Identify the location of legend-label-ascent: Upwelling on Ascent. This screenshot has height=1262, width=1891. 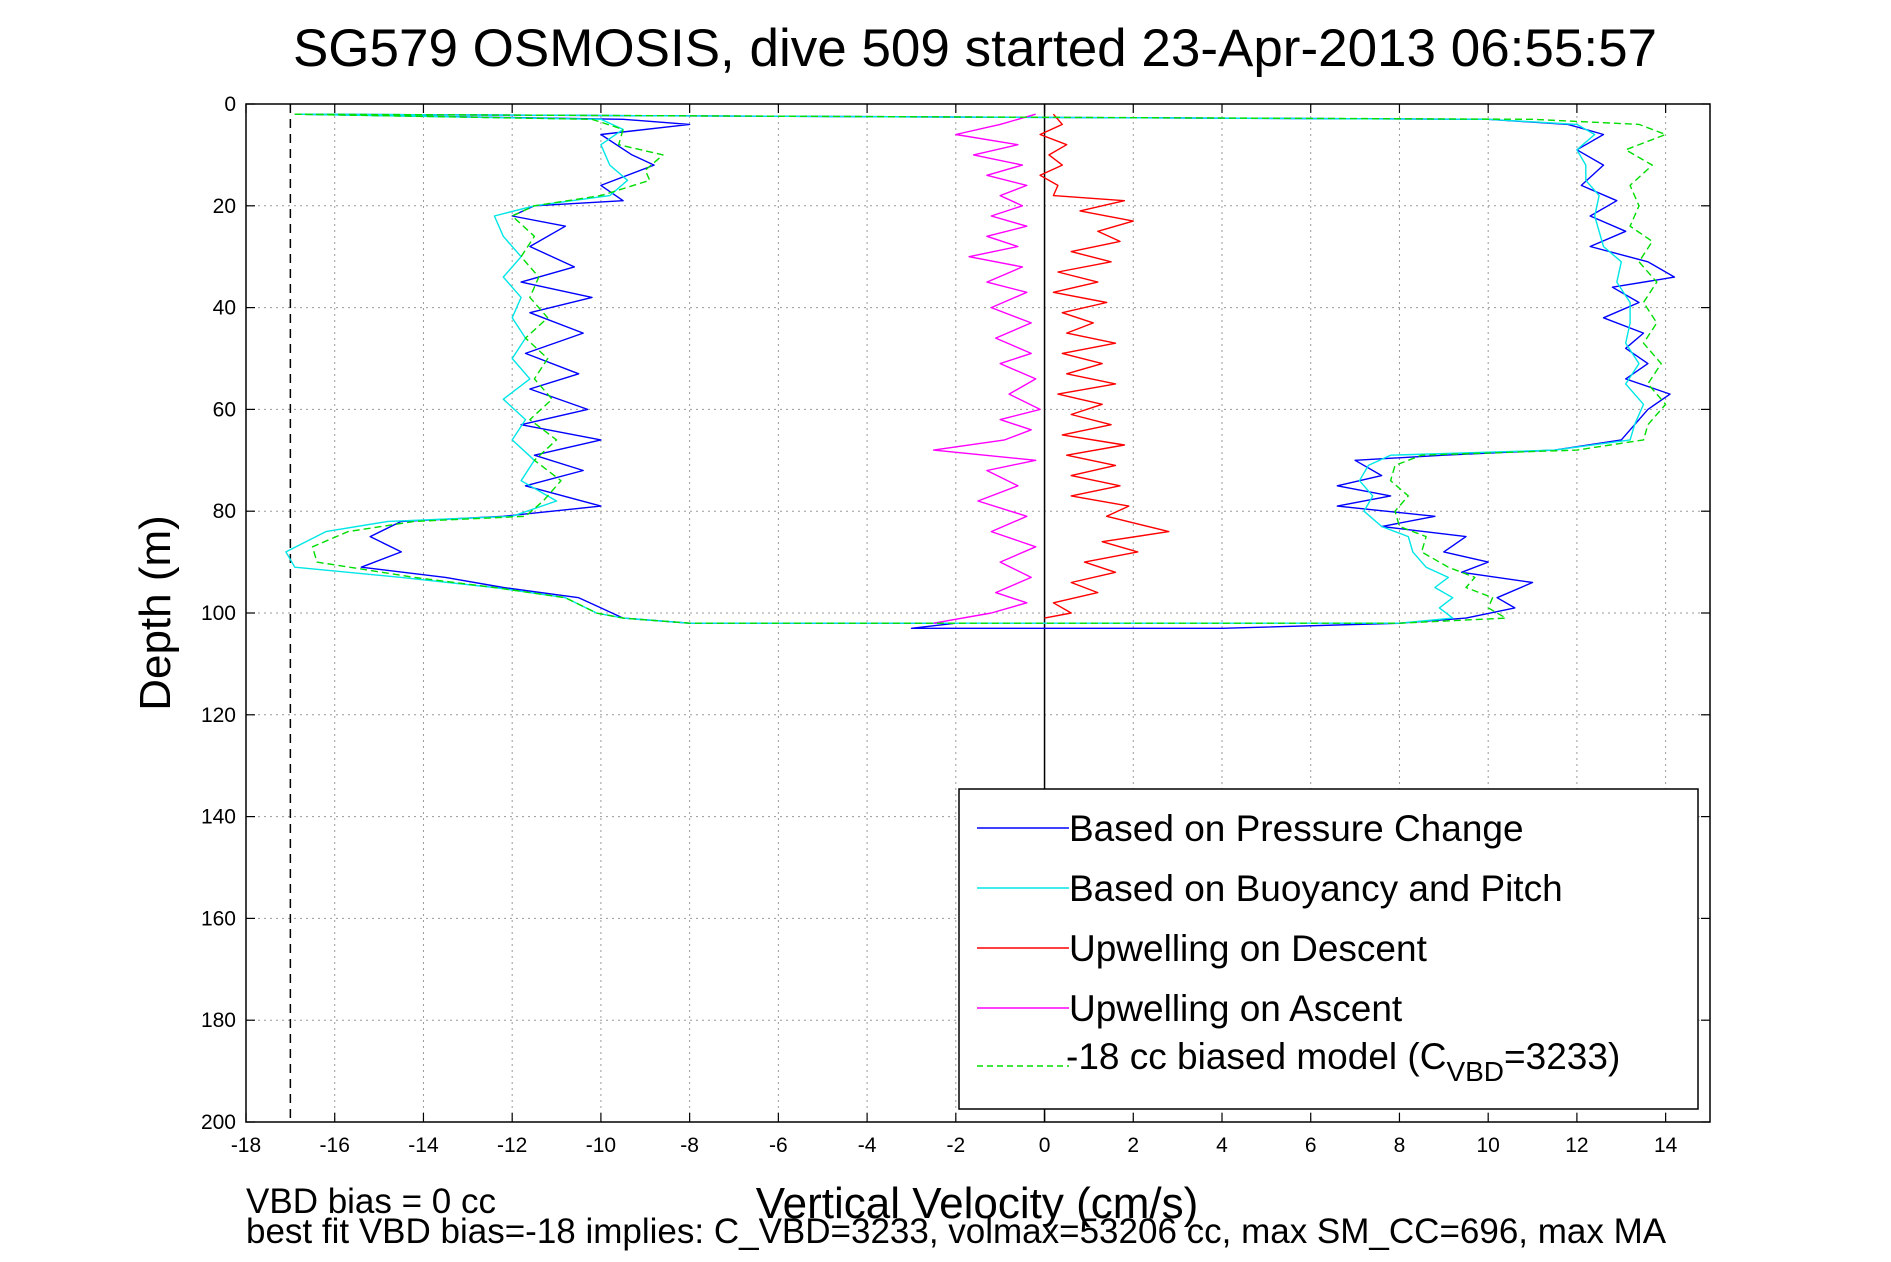
(1236, 1008).